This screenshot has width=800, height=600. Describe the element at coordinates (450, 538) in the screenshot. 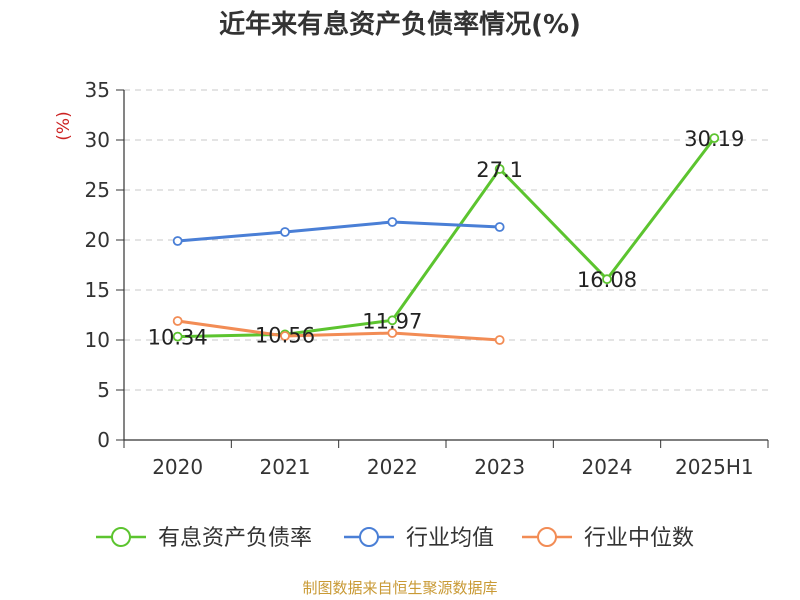

I see `legend-label: 行业均值` at that location.